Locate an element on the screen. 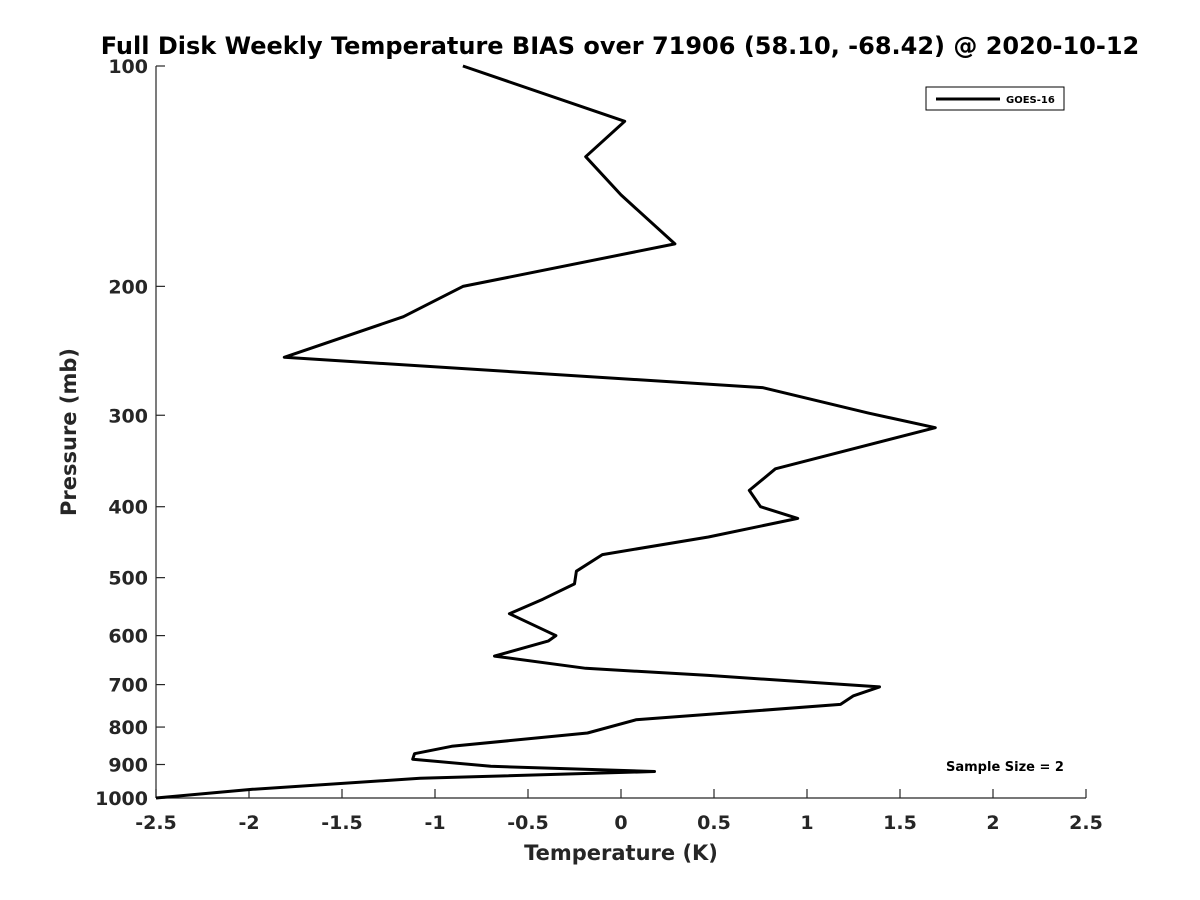  x-tick-label: -2 is located at coordinates (248, 823).